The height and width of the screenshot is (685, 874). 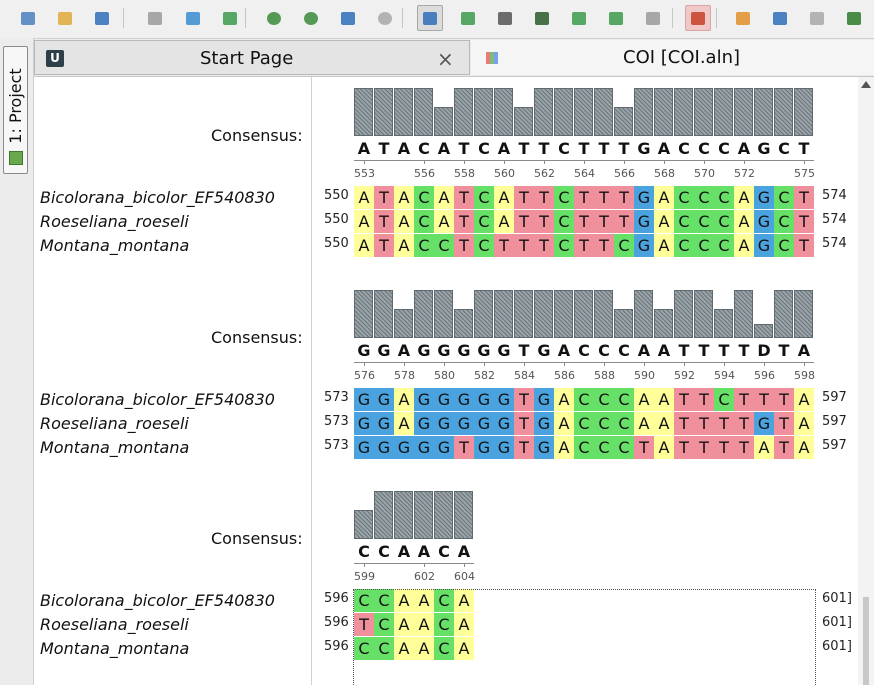 I want to click on sequence-image-button, so click(x=505, y=18).